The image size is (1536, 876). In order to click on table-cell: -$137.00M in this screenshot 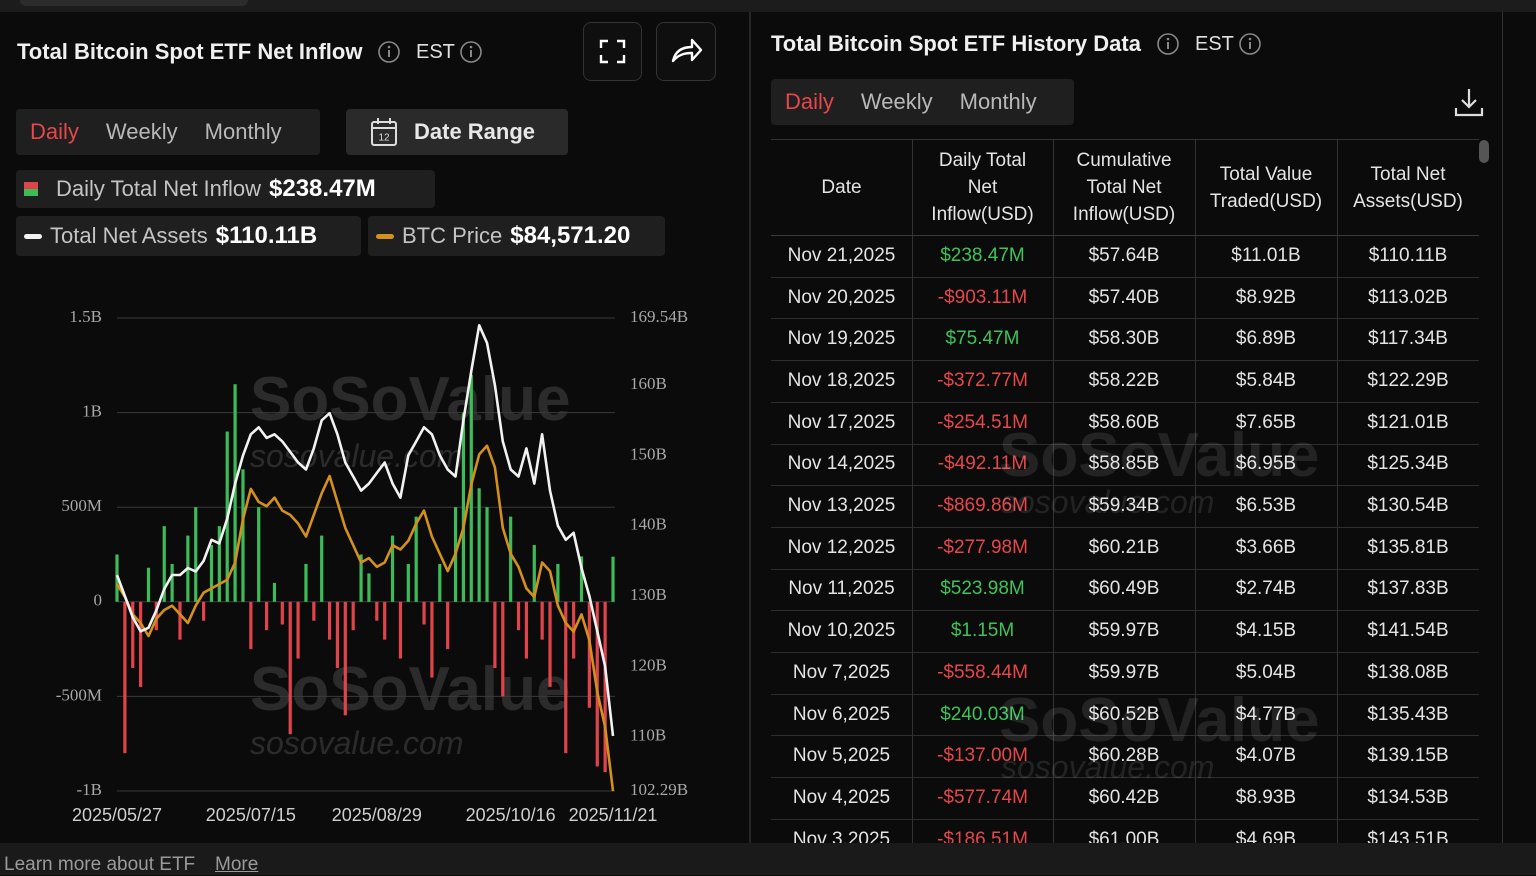, I will do `click(982, 756)`.